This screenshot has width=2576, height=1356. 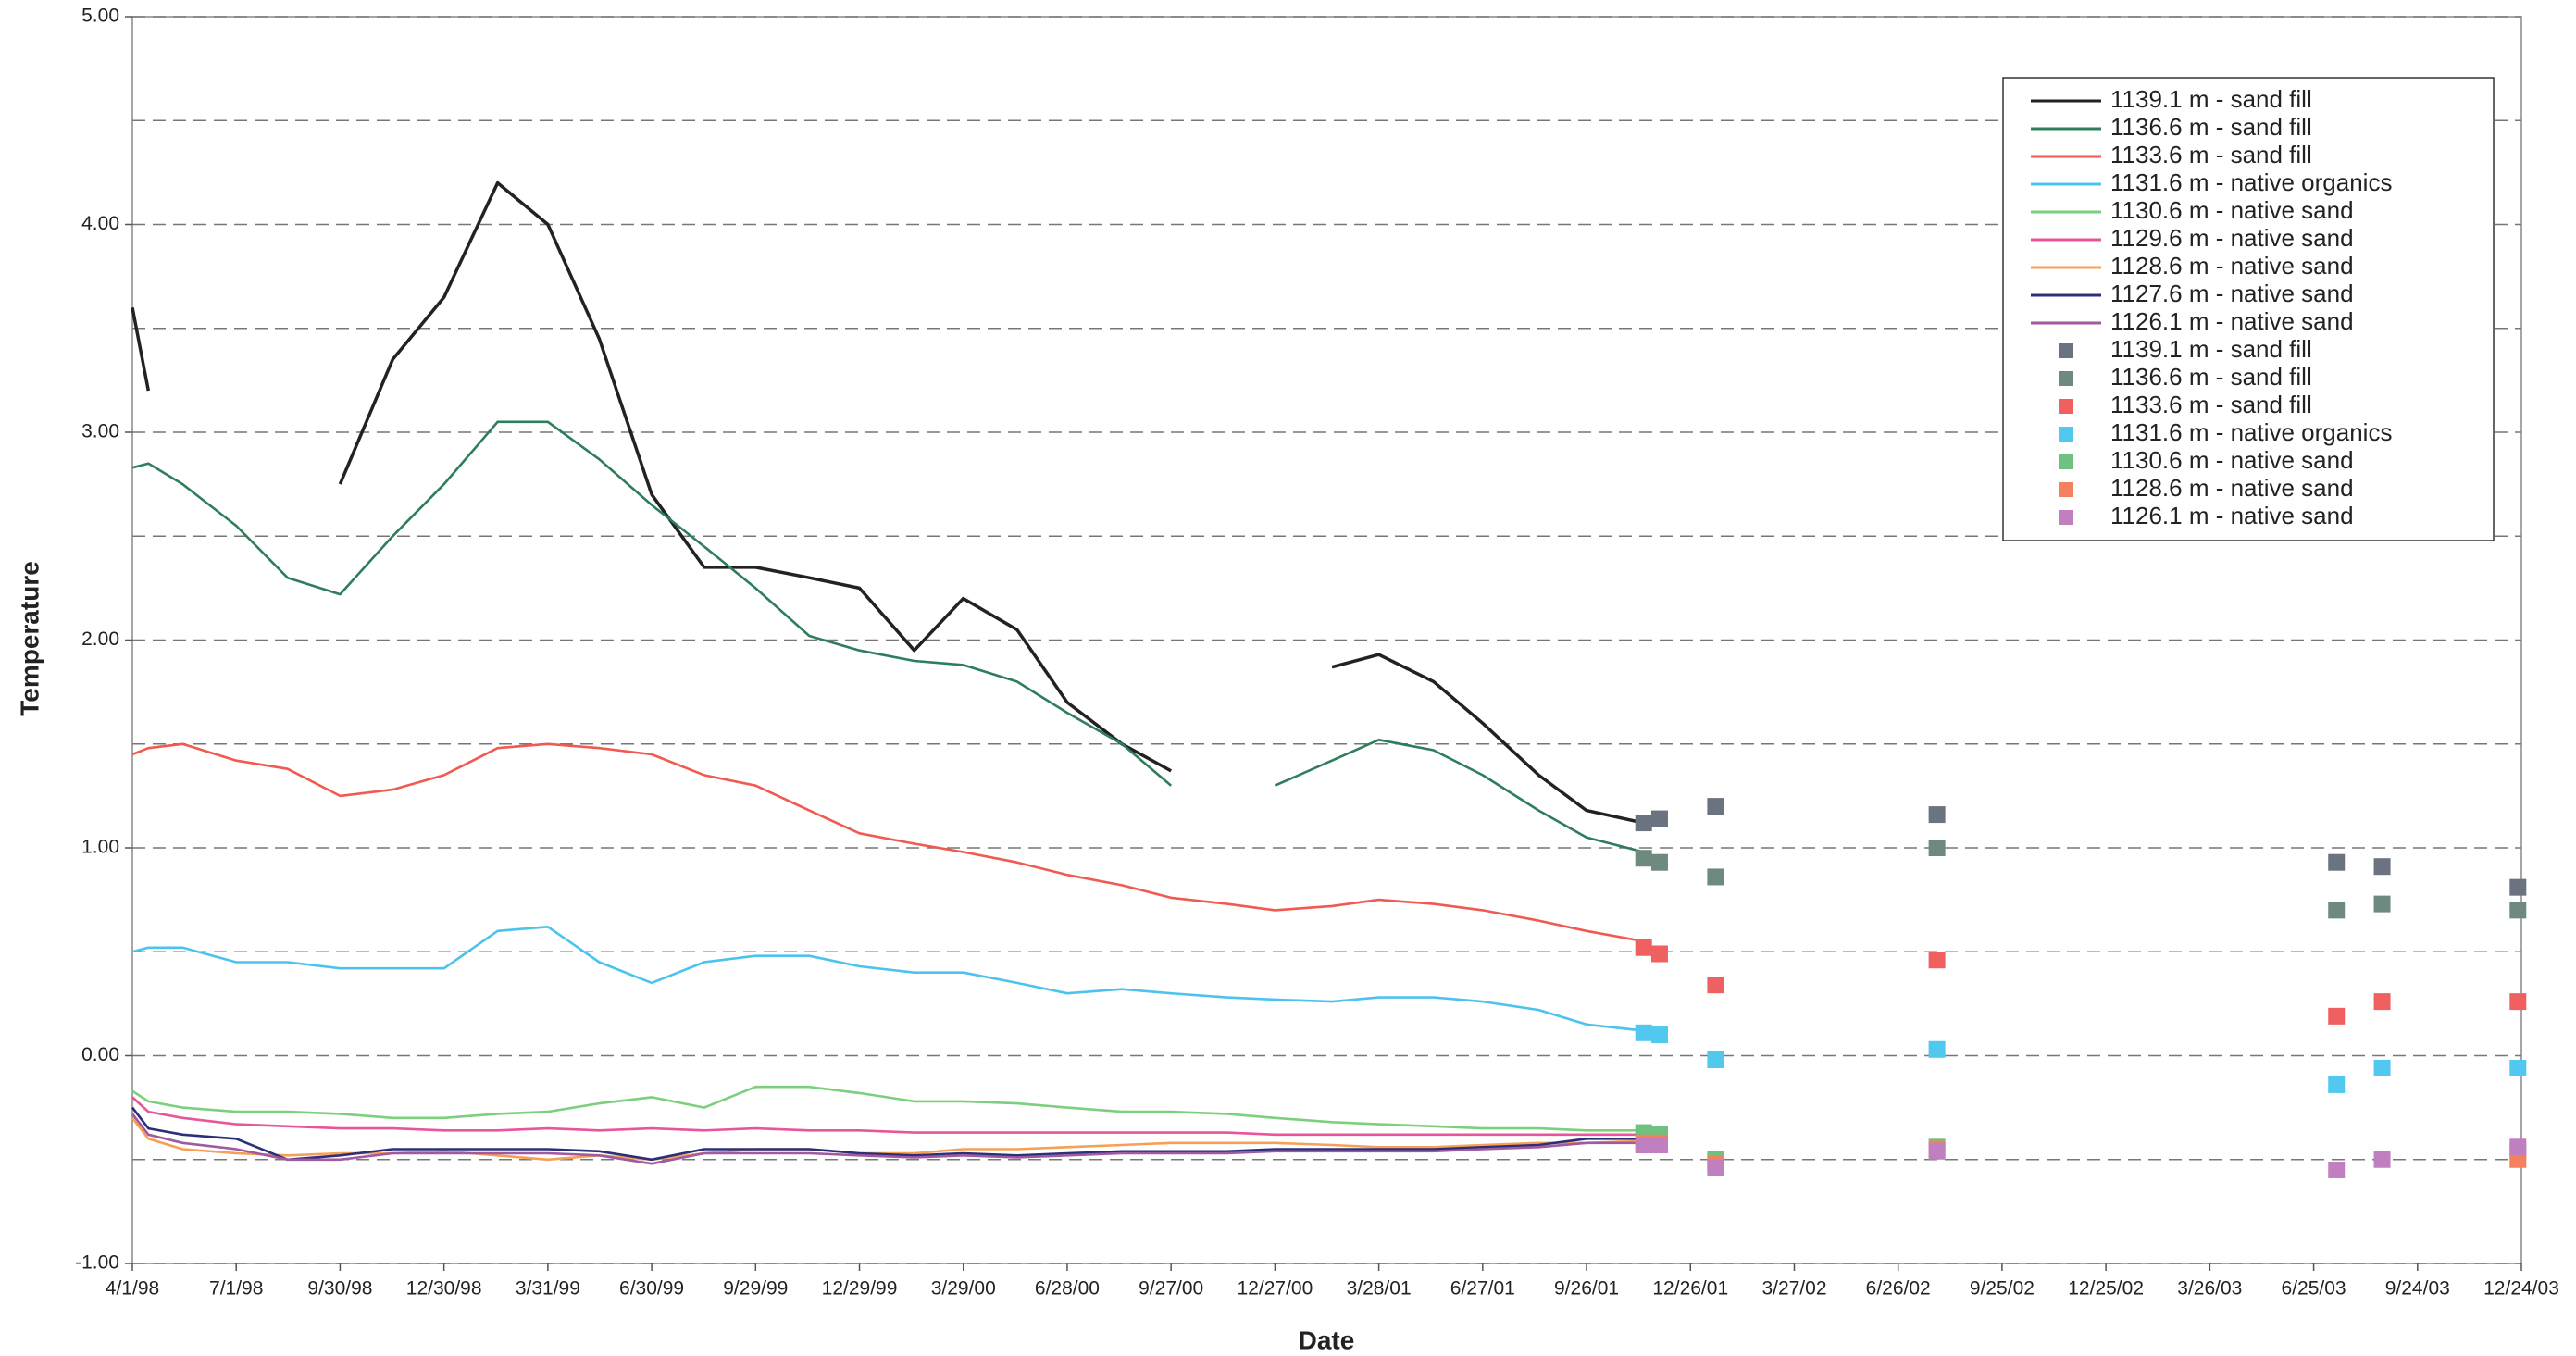 I want to click on y-tick-label: 2.00, so click(x=100, y=639).